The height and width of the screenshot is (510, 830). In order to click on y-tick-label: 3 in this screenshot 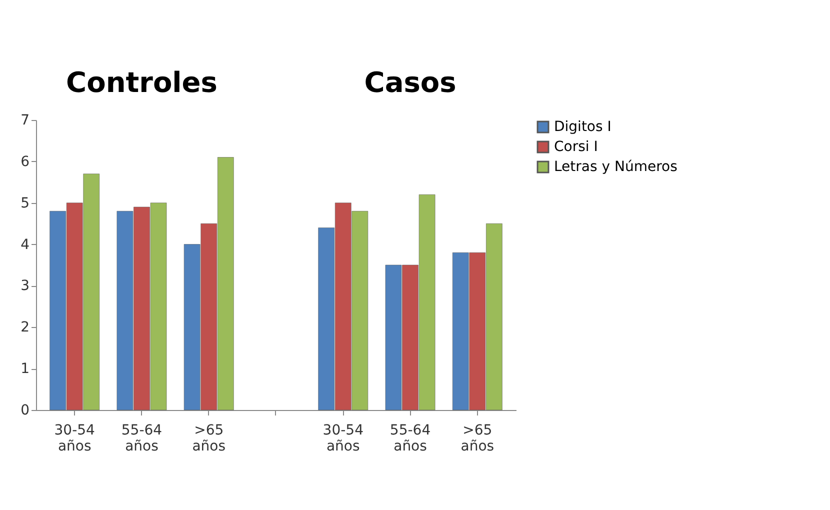, I will do `click(25, 286)`.